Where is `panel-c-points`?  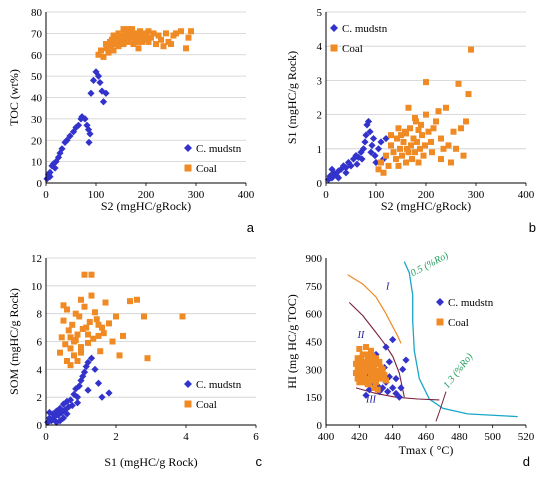 panel-c-points is located at coordinates (115, 348).